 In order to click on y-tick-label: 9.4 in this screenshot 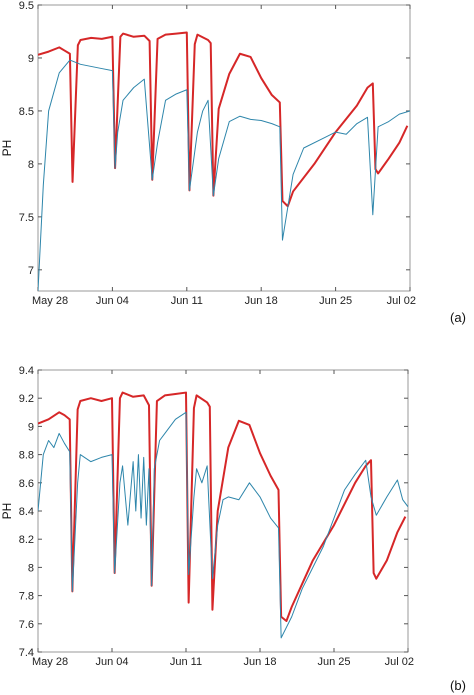, I will do `click(26, 371)`.